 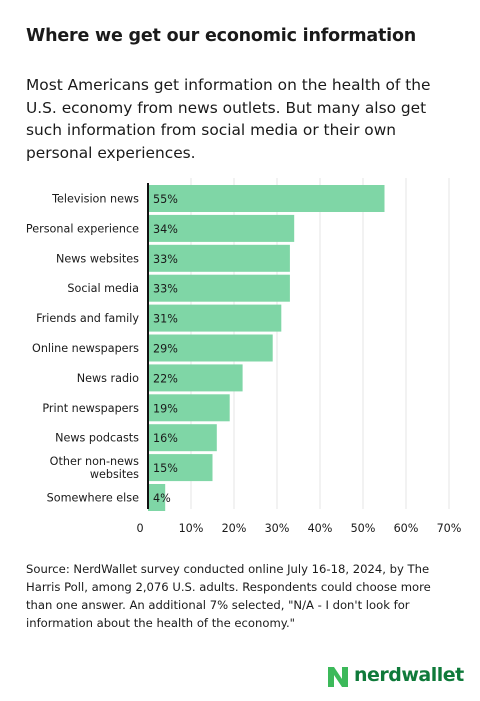 I want to click on x-tick-label: 40%, so click(x=320, y=528).